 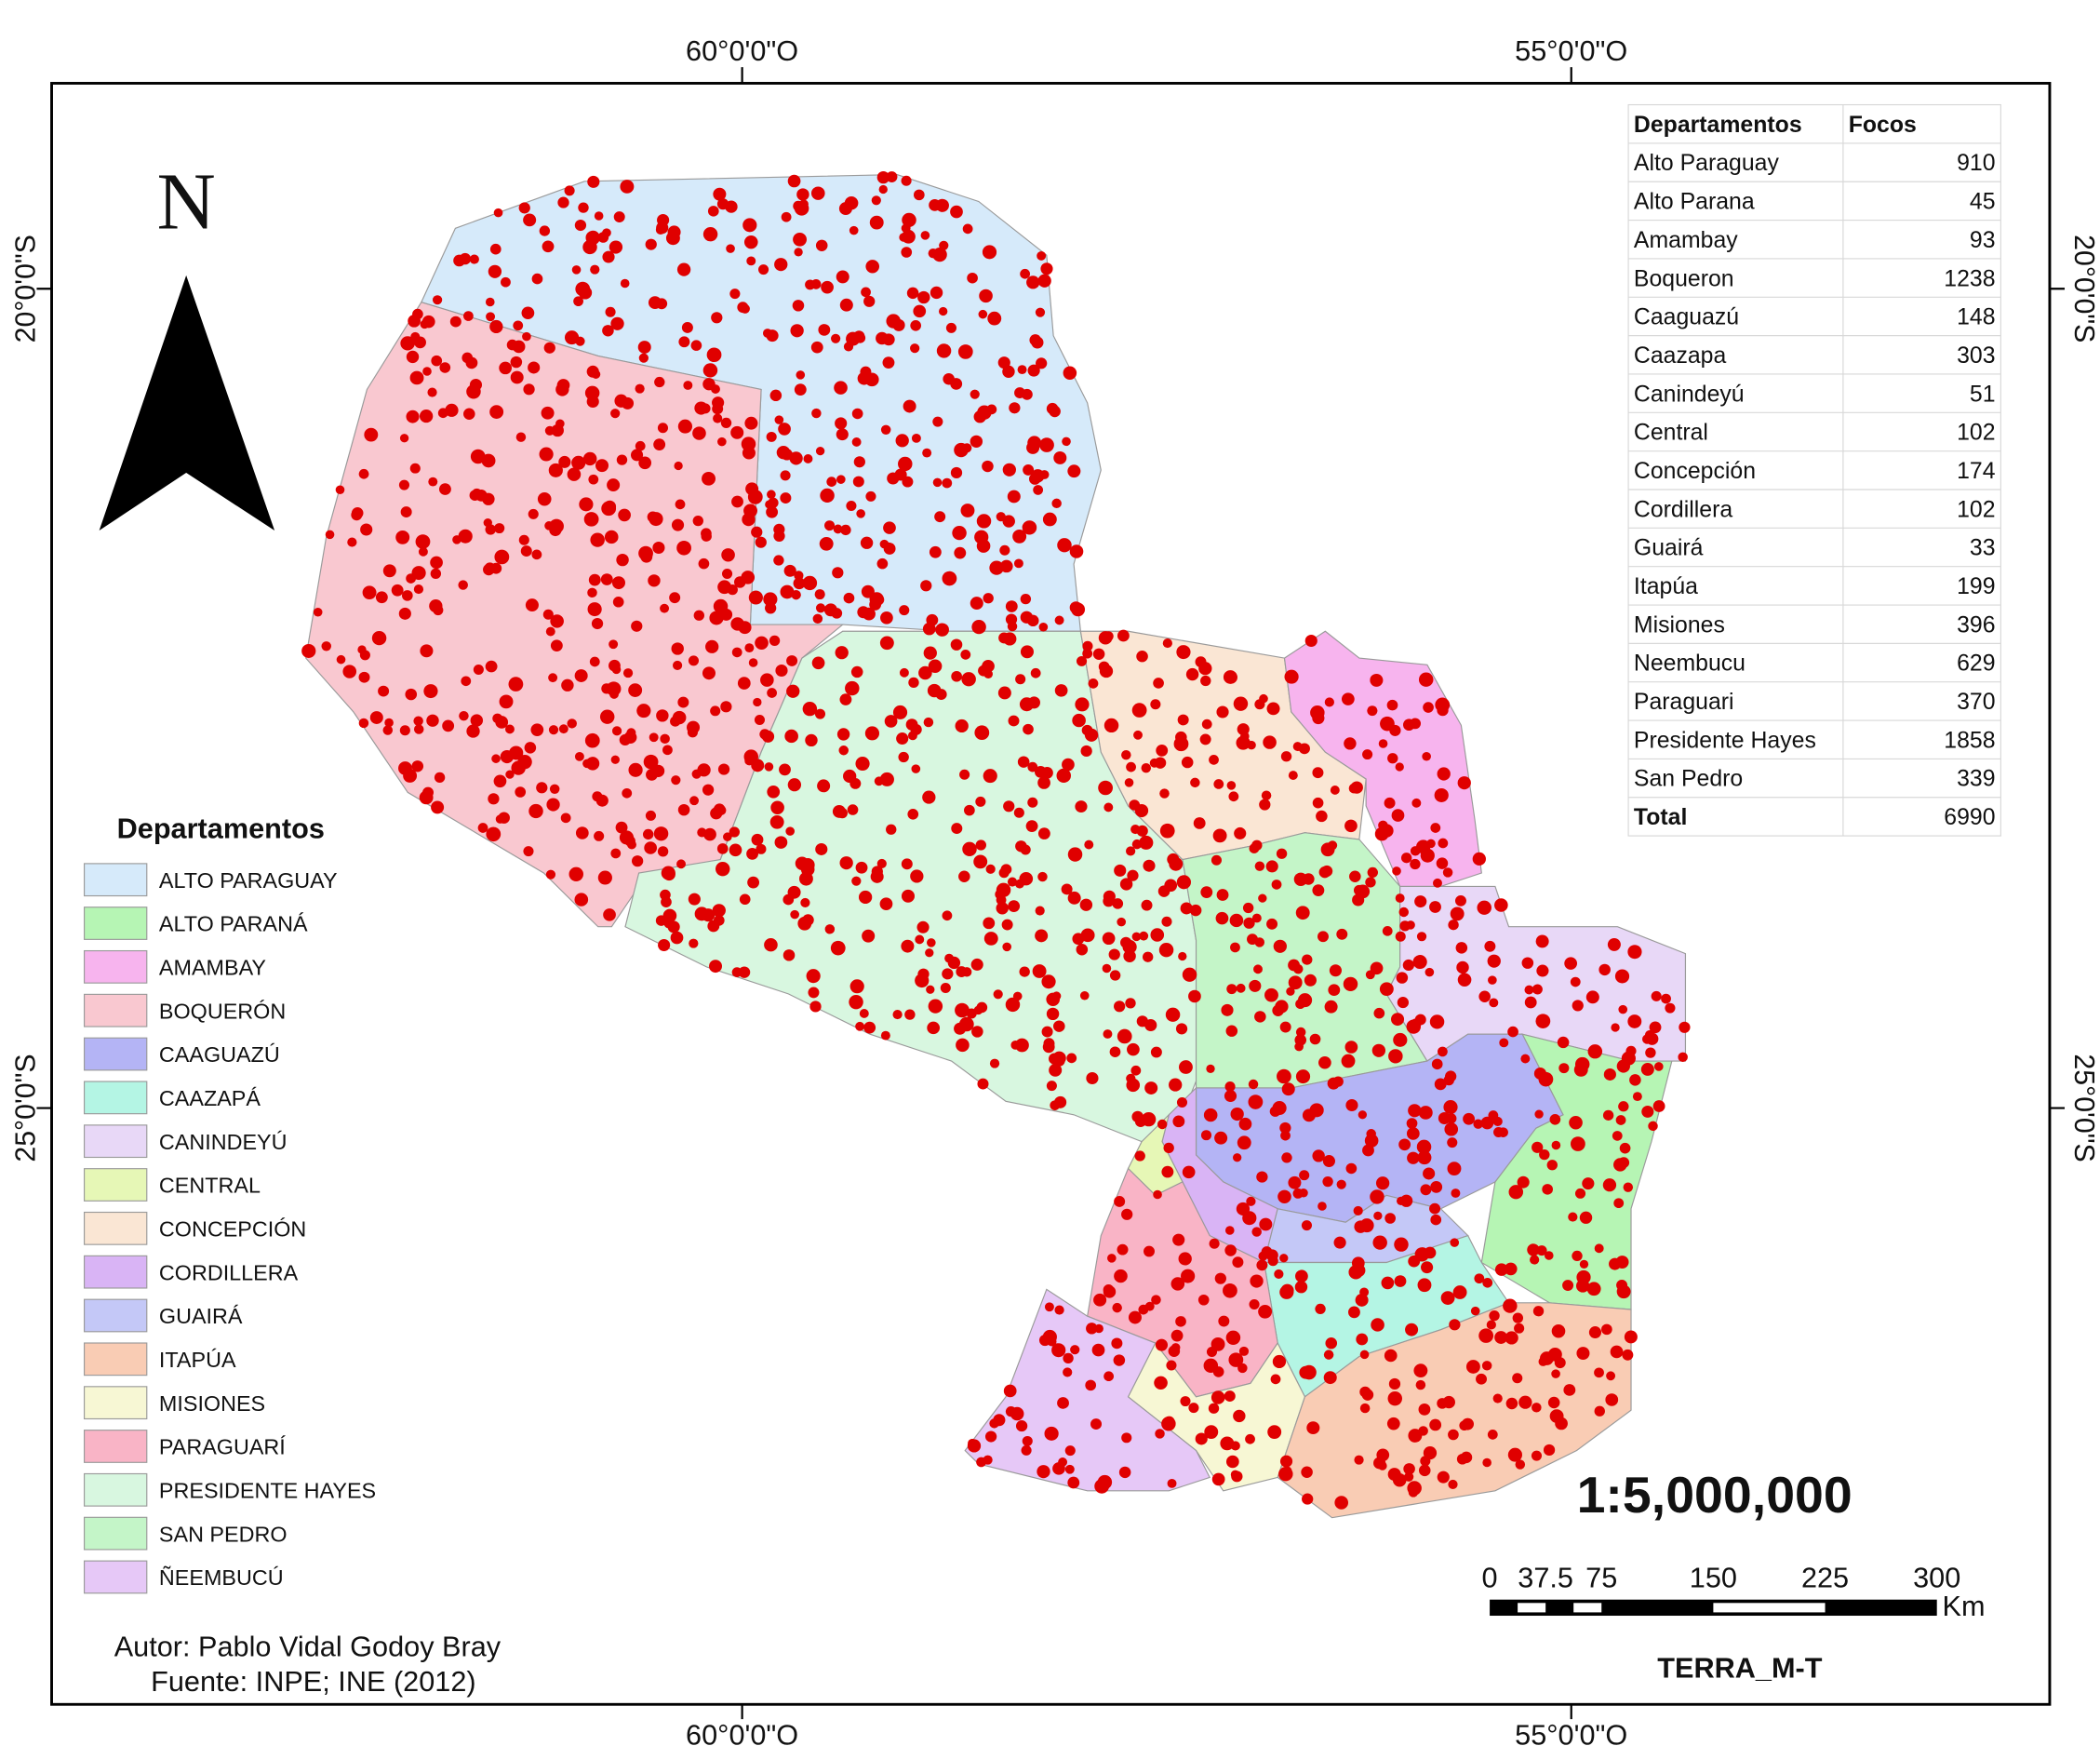 I want to click on legend-label: CORDILLERA, so click(x=229, y=1272).